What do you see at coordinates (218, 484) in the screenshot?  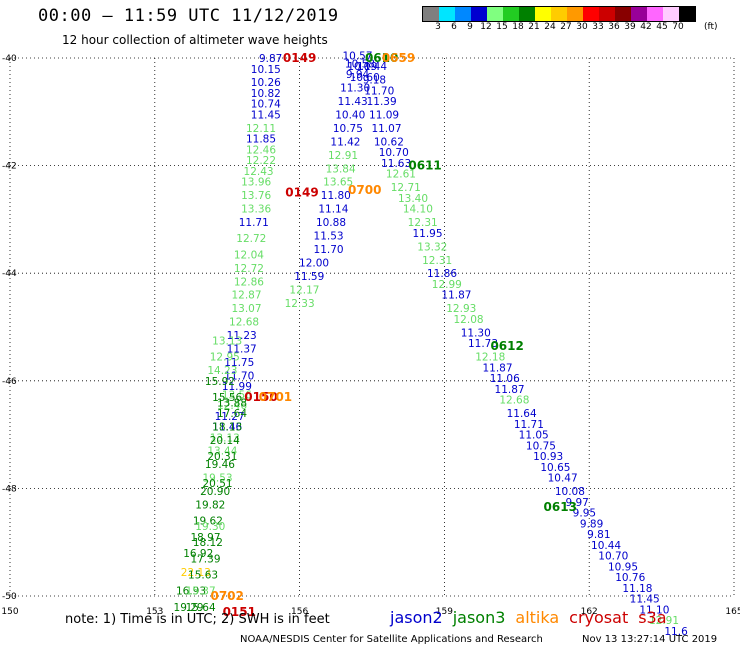 I see `wave-height-value: 20.51` at bounding box center [218, 484].